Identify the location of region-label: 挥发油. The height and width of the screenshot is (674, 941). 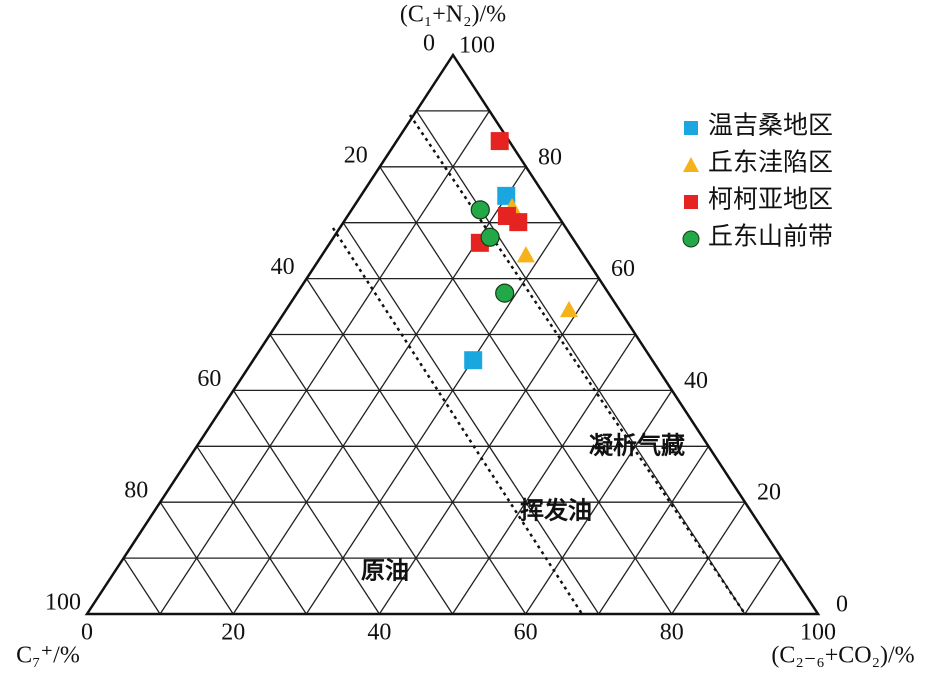
(556, 511).